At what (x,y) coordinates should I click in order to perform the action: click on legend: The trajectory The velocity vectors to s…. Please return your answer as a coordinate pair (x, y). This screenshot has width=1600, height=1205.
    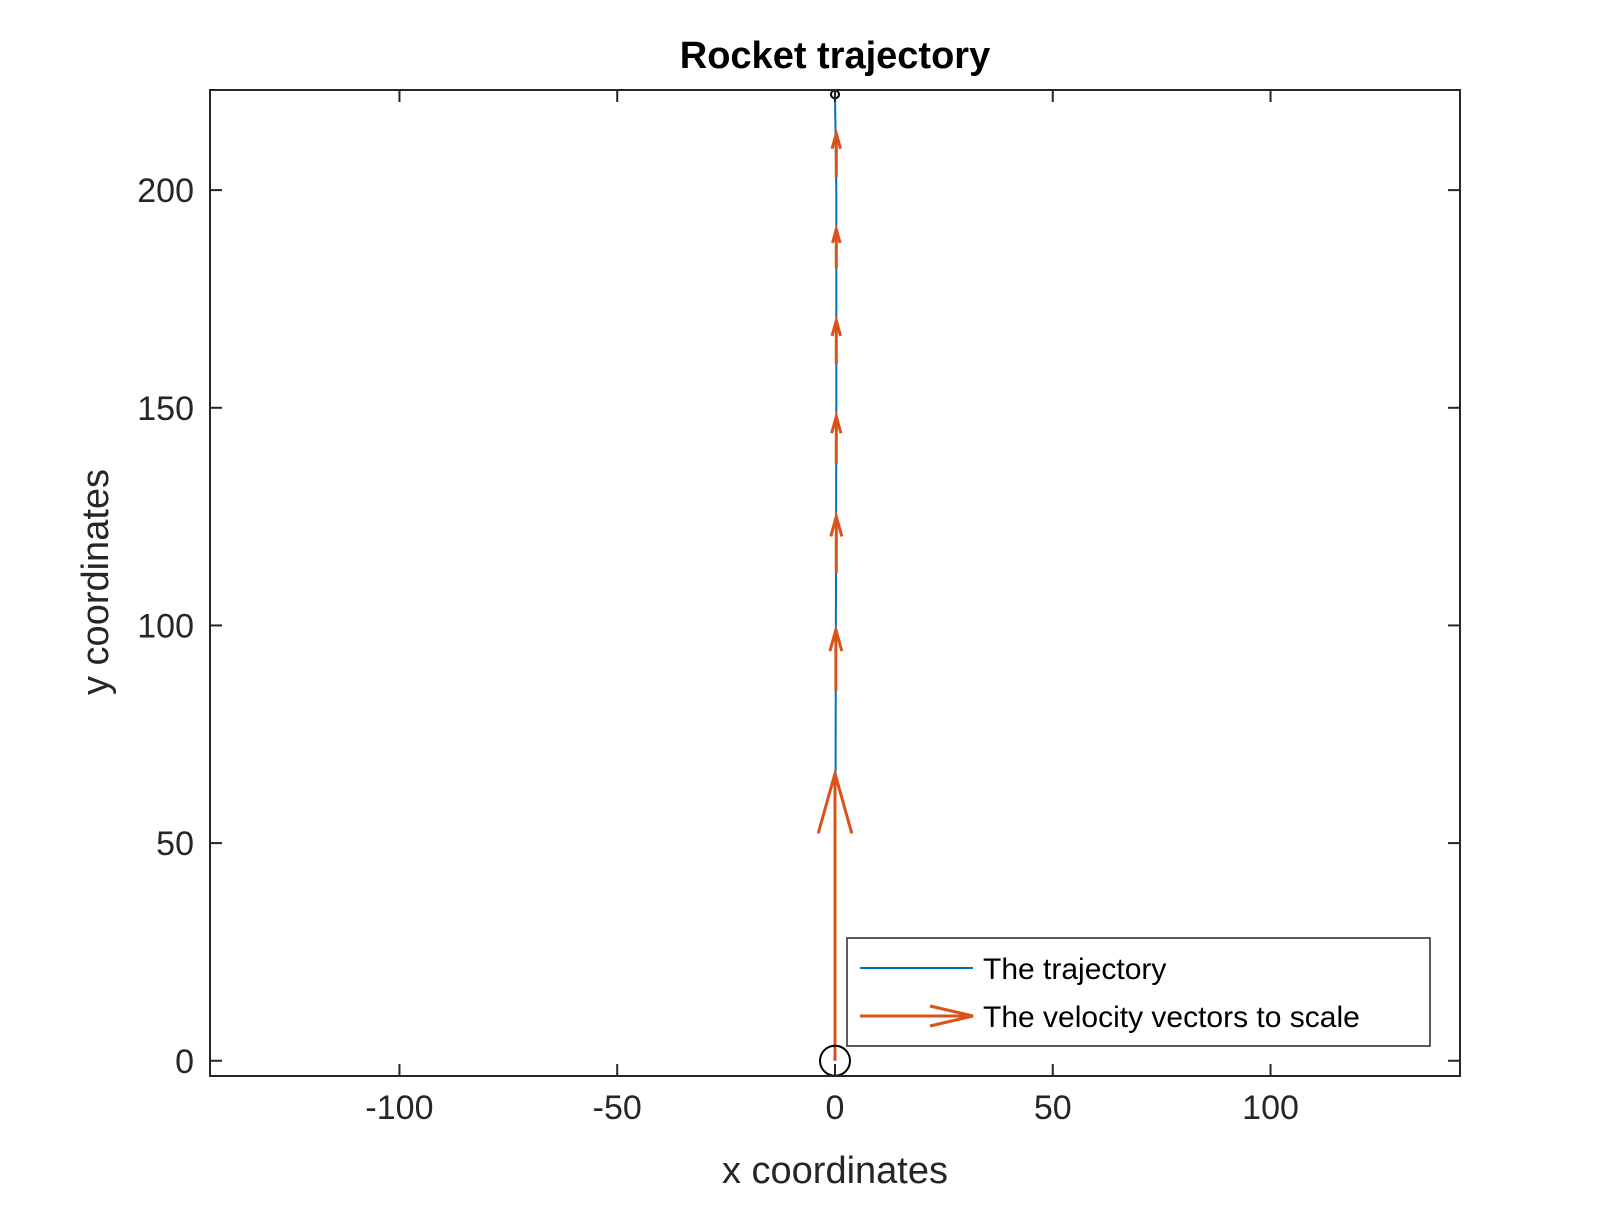
    Looking at the image, I should click on (1138, 992).